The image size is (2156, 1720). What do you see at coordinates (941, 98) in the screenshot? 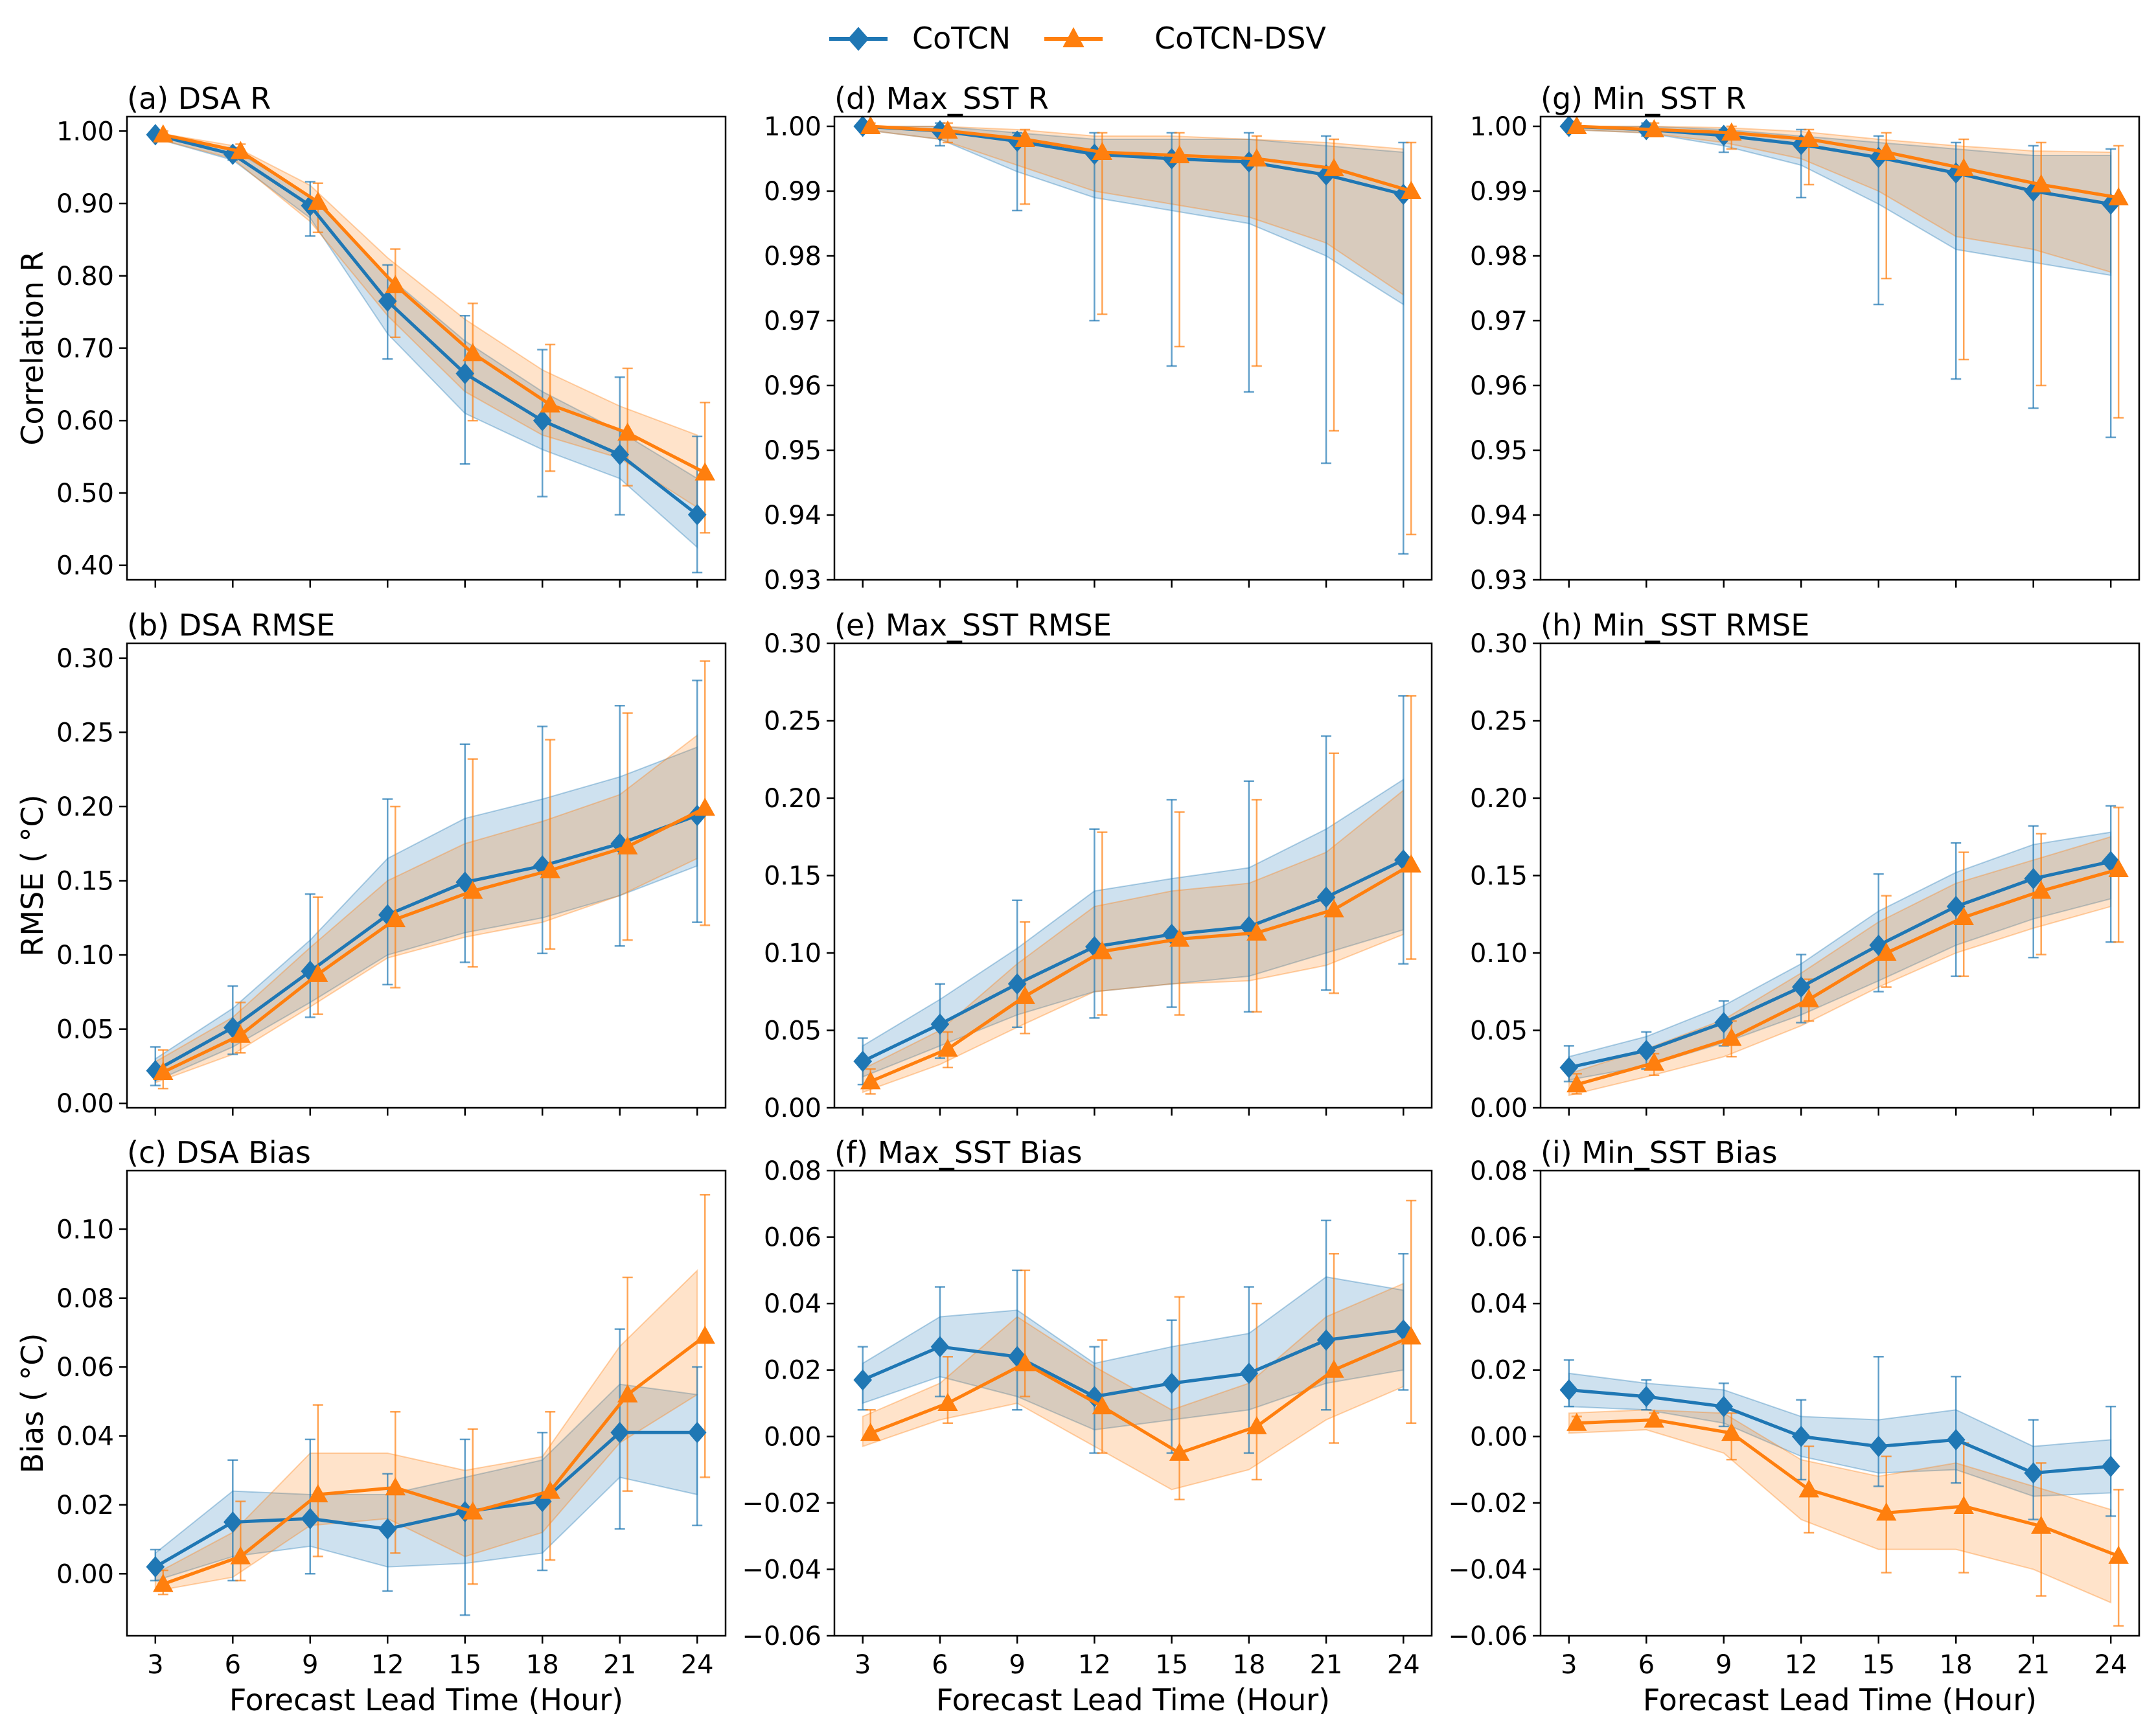
I see `panel-d-max-sst-r-title: (d) Max_SST R` at bounding box center [941, 98].